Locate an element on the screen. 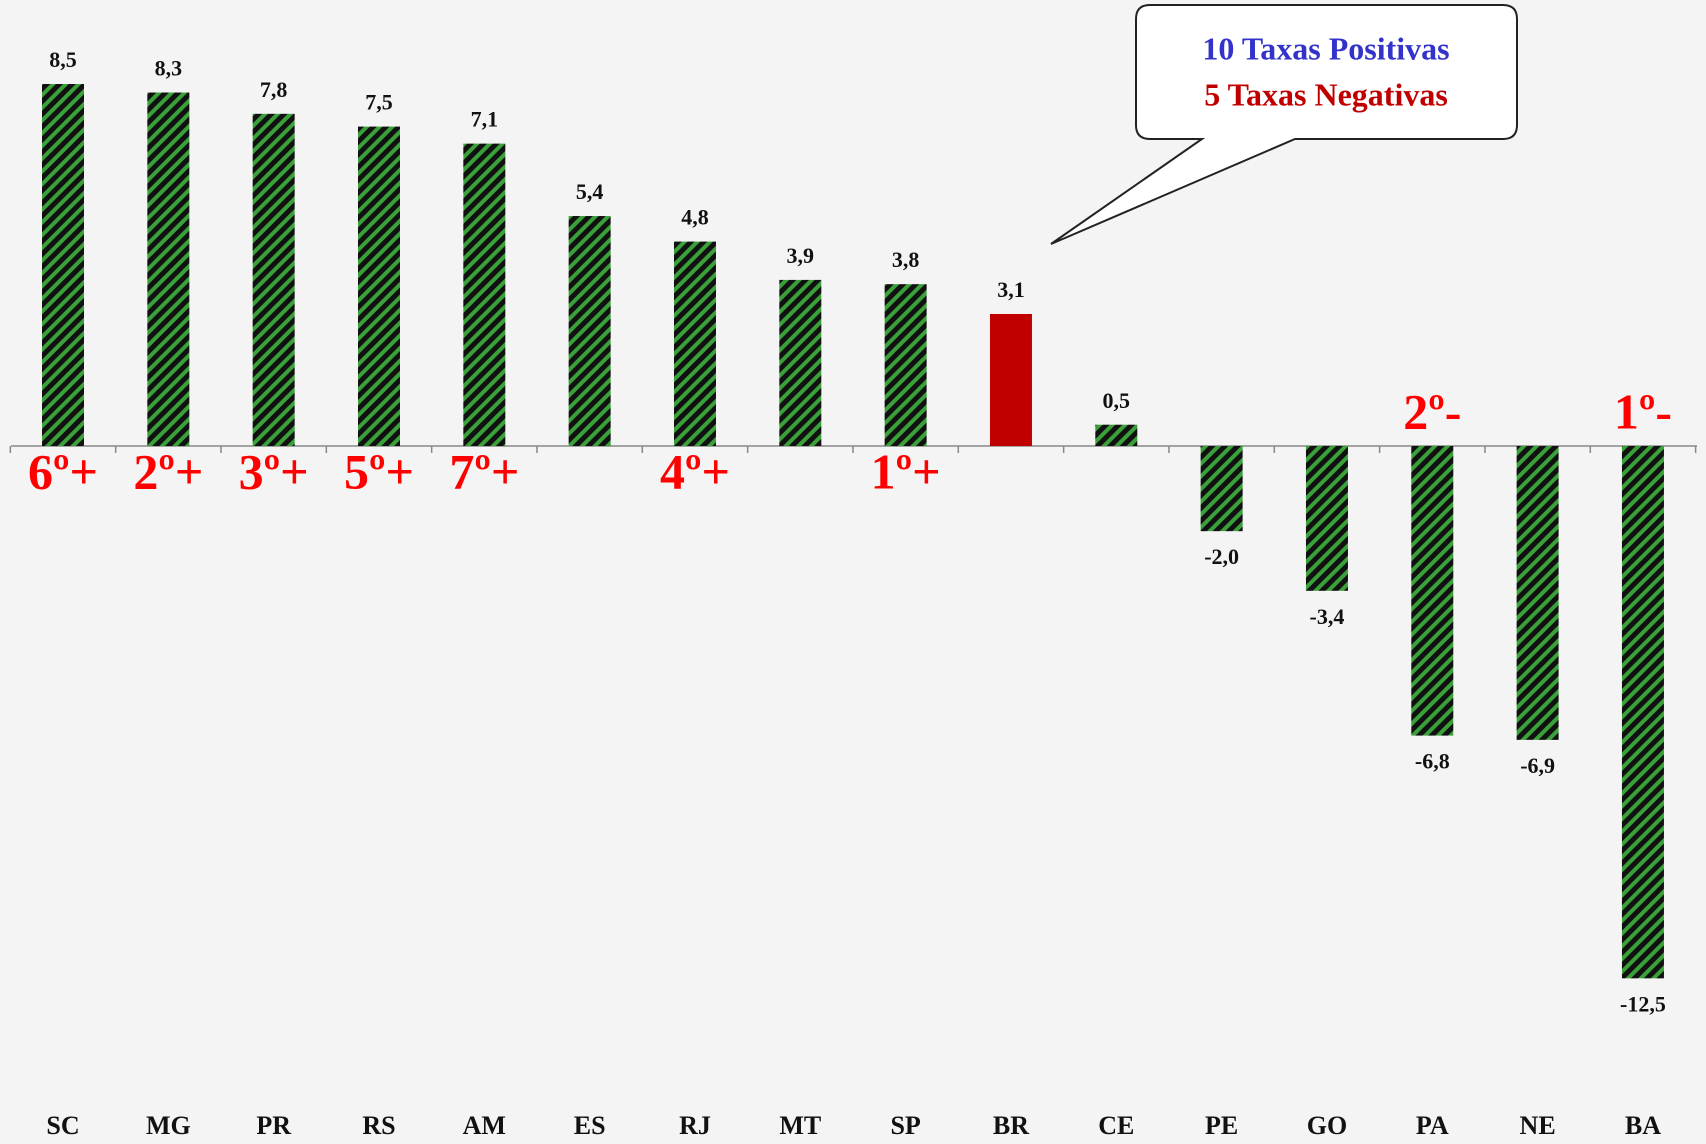 This screenshot has width=1706, height=1144. x-tick-label: MT is located at coordinates (800, 1125).